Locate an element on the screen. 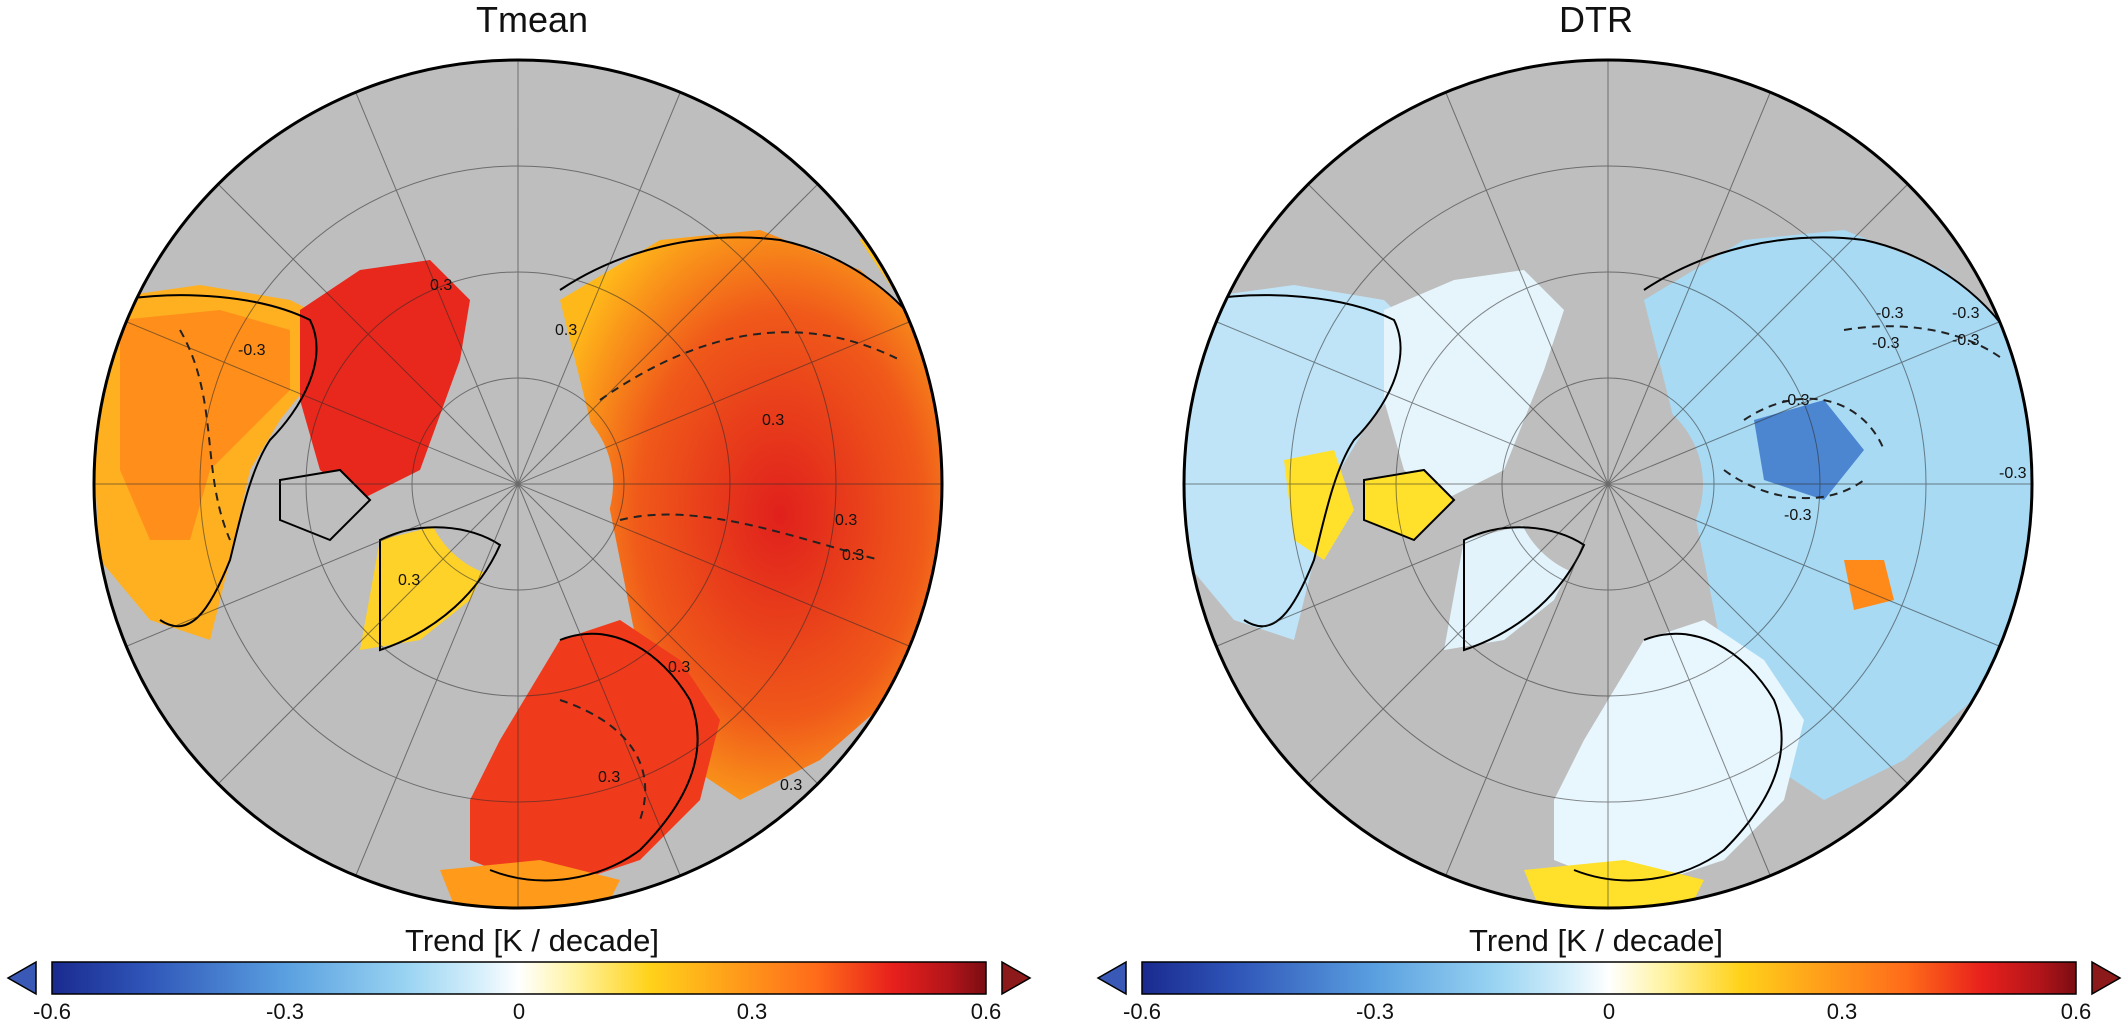  panel-title: Tmean is located at coordinates (532, 20).